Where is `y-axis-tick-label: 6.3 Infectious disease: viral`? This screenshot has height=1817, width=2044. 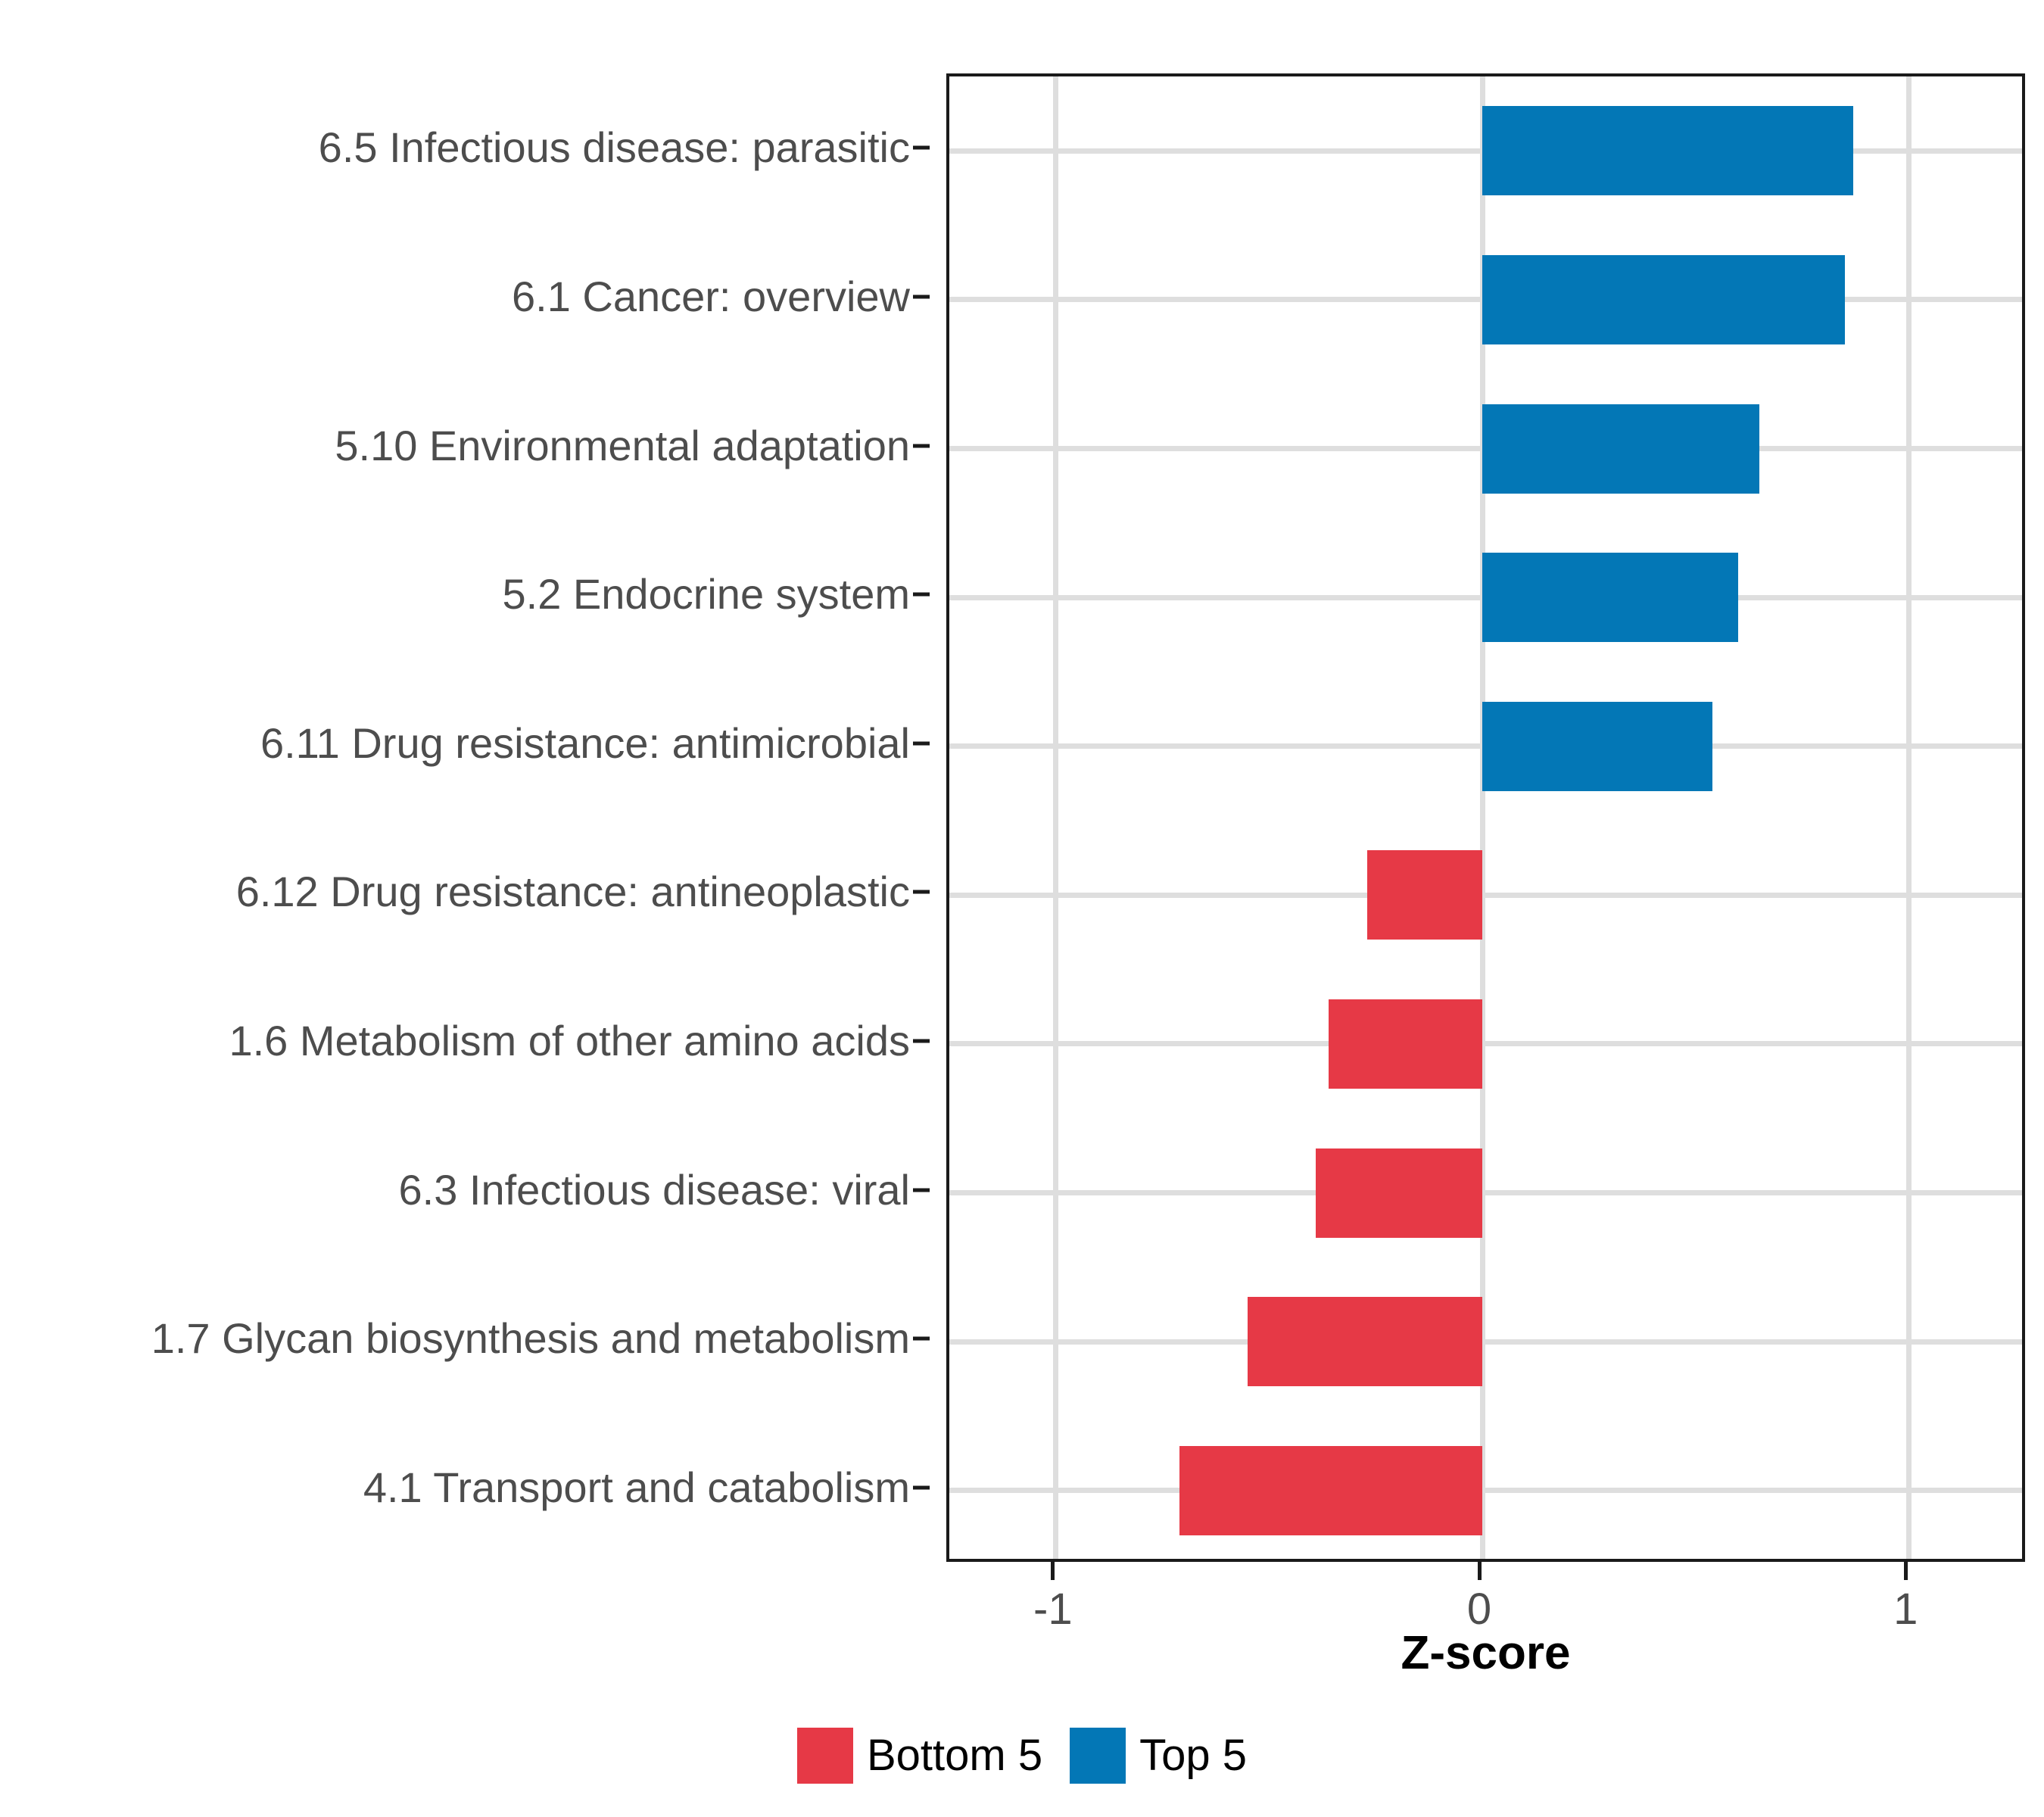
y-axis-tick-label: 6.3 Infectious disease: viral is located at coordinates (654, 1189).